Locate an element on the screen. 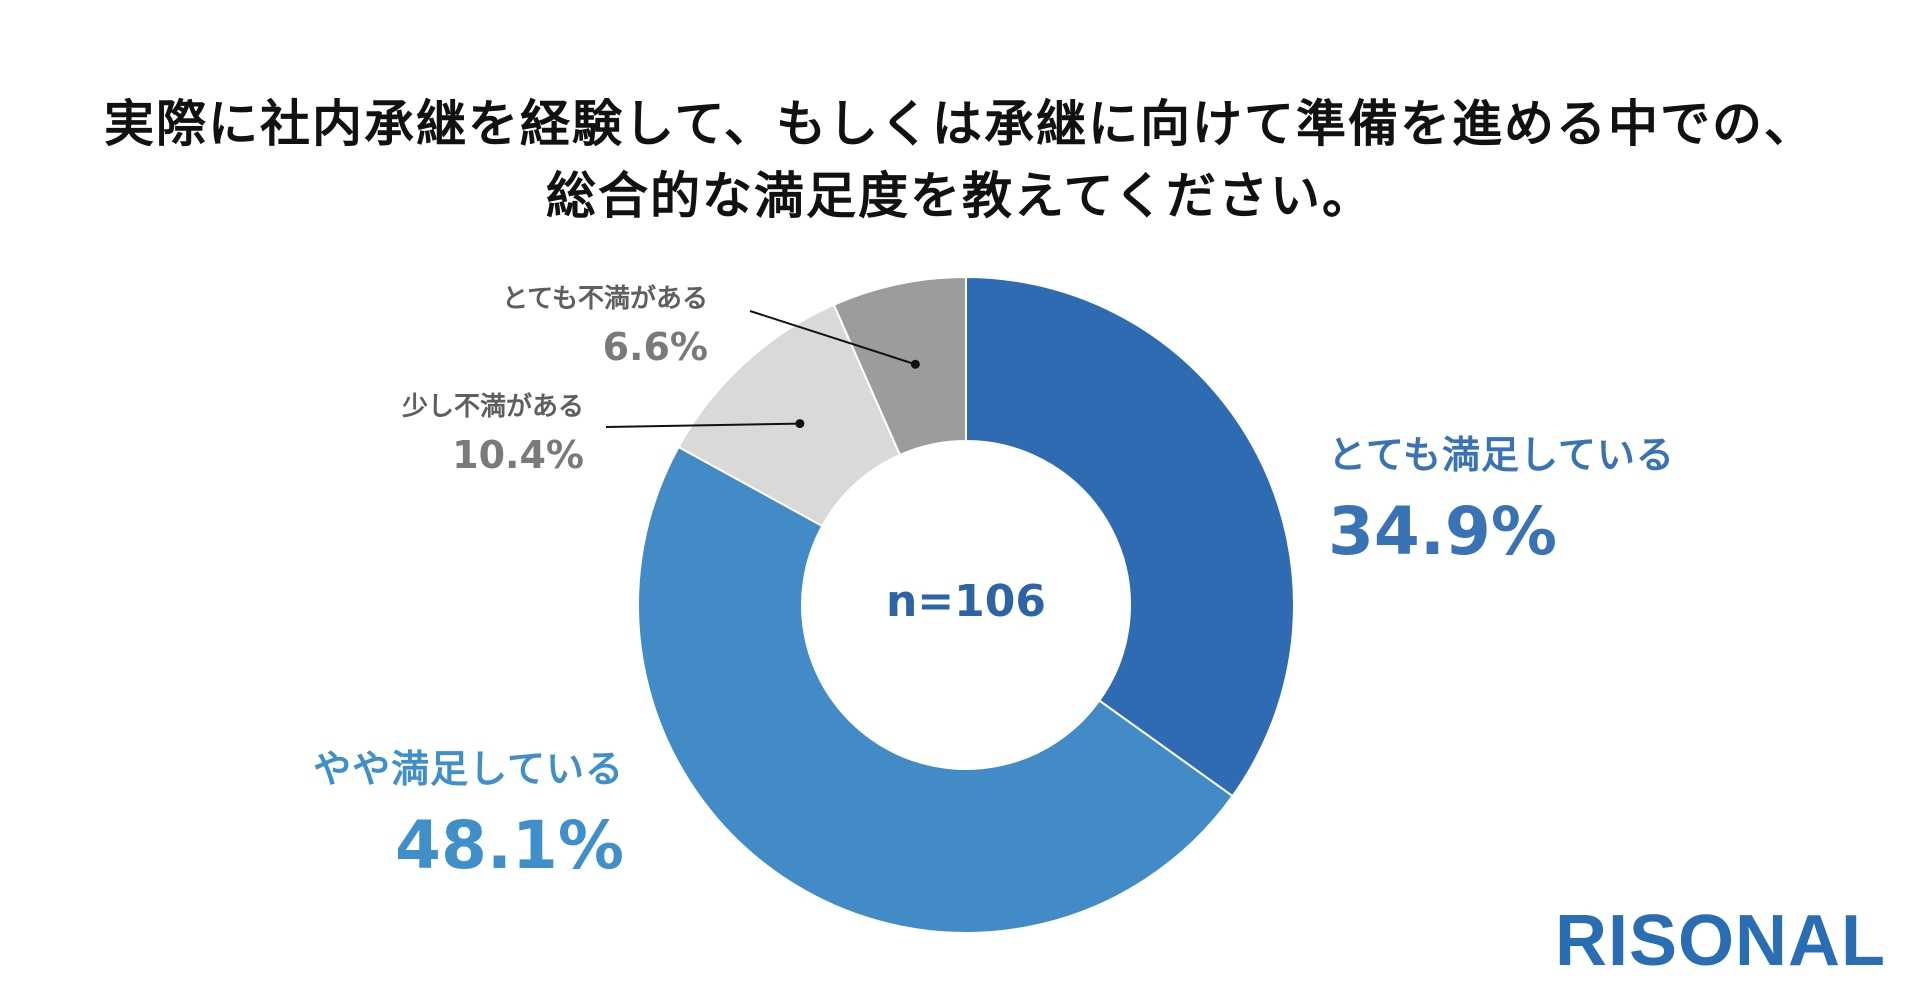 The width and height of the screenshot is (1920, 1005). value-label-somewhat-satisfied: 48.1% is located at coordinates (509, 845).